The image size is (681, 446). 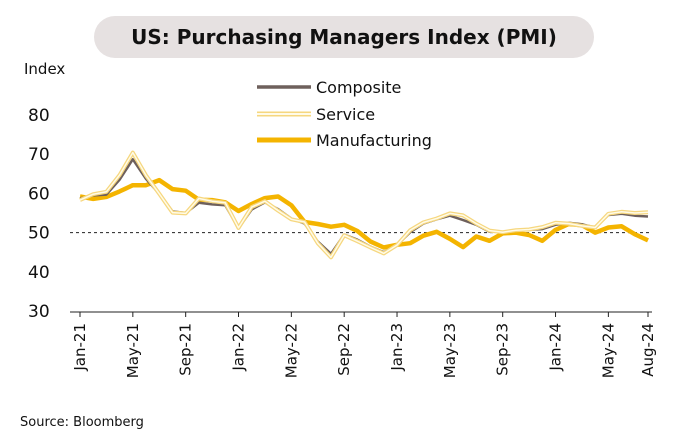 I want to click on x-tick-label: Sep-23, so click(x=503, y=349).